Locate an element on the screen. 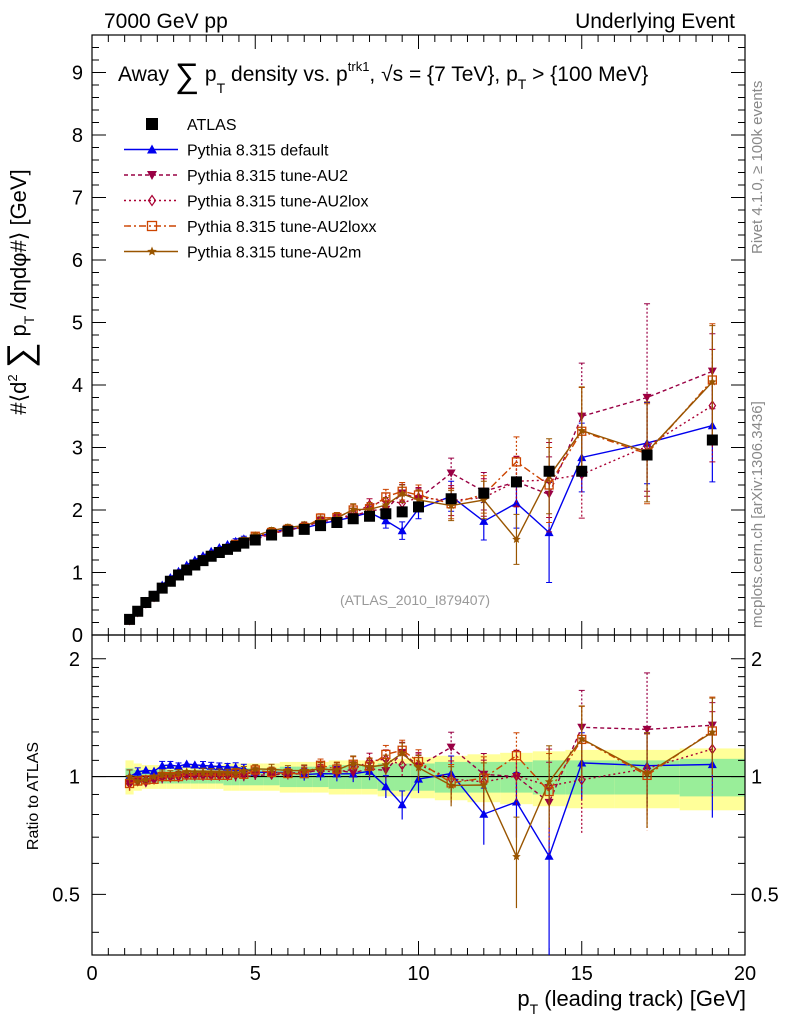 The image size is (786, 1024). y-tick-label: 4 is located at coordinates (77, 386).